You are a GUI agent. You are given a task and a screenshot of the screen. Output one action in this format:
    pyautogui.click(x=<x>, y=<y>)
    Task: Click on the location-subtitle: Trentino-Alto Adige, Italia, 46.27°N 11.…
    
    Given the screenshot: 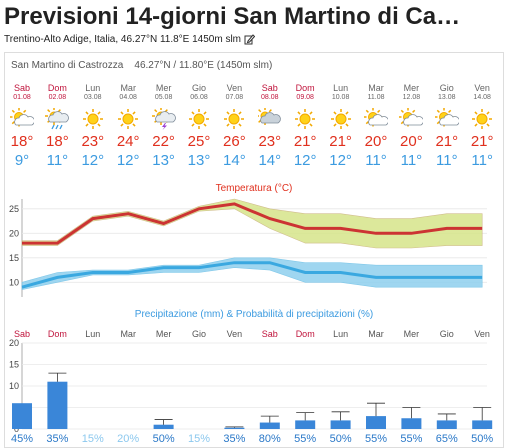 What is the action you would take?
    pyautogui.click(x=130, y=39)
    